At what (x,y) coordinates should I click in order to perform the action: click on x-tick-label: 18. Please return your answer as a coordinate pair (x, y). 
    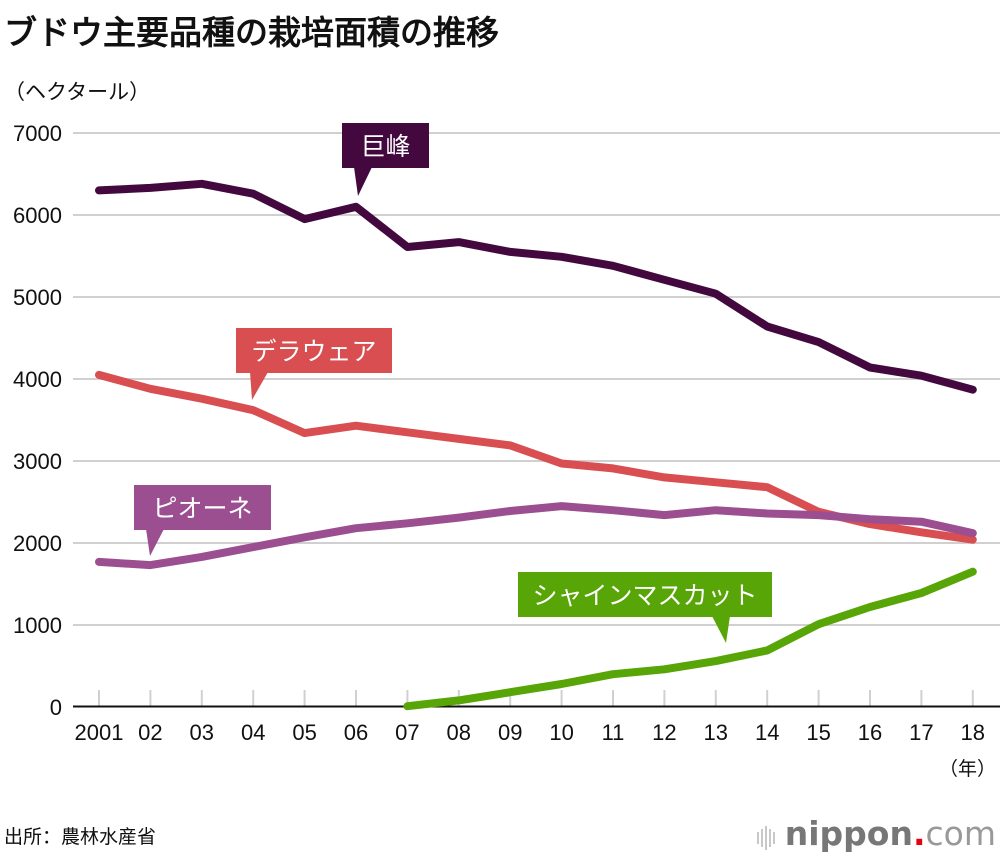
    Looking at the image, I should click on (973, 732).